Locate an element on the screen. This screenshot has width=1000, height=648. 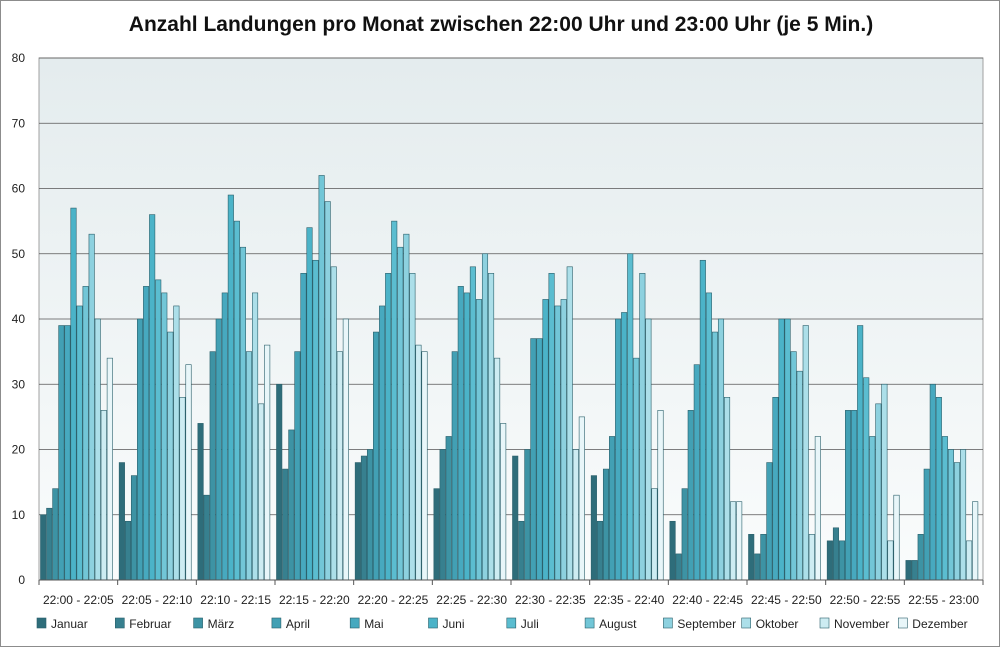
x-tick-label: 22:25 - 22:30 is located at coordinates (471, 600).